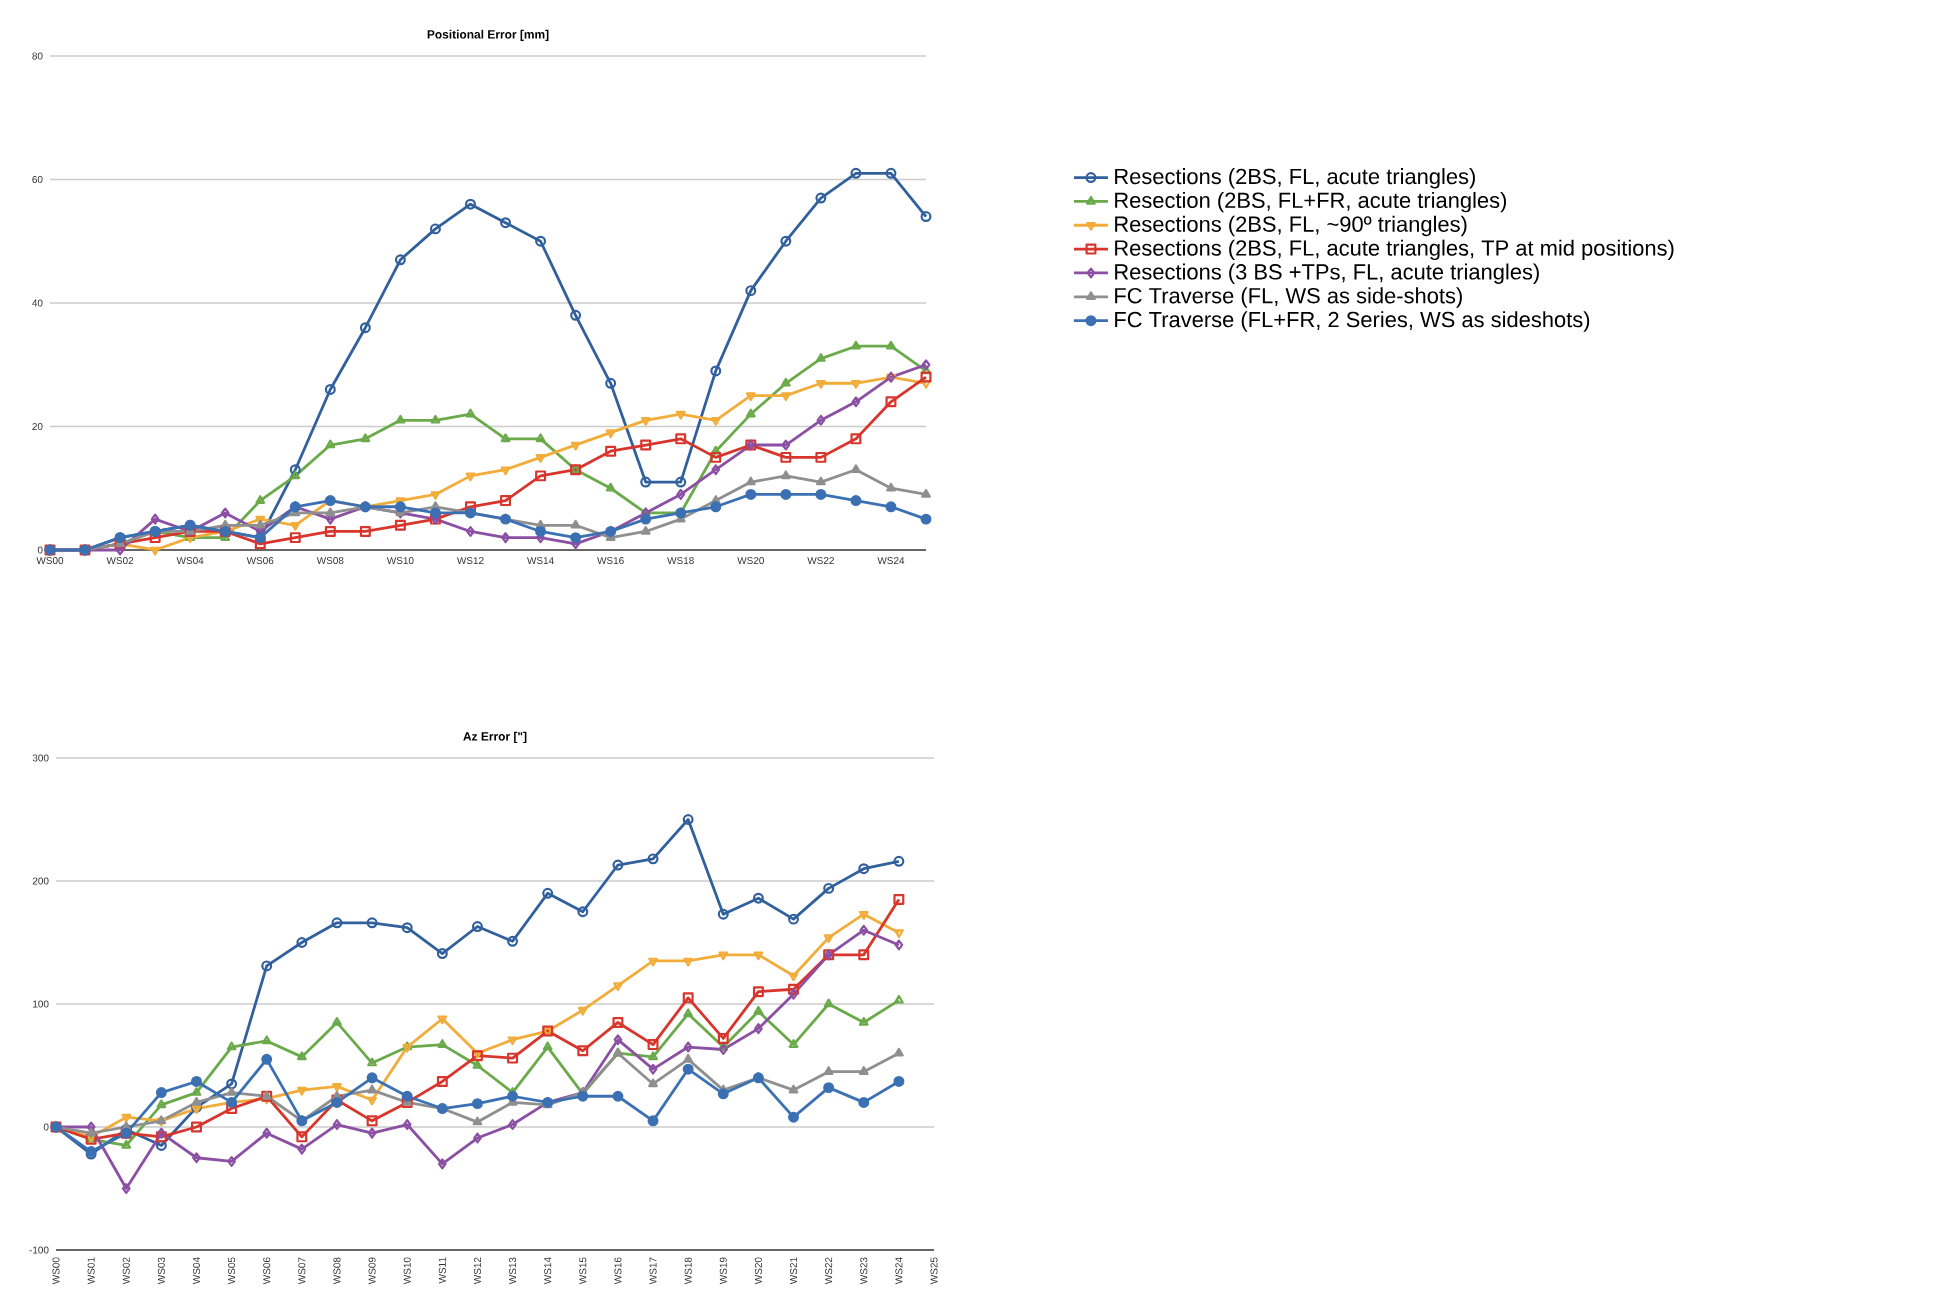 The width and height of the screenshot is (1946, 1298). What do you see at coordinates (1394, 250) in the screenshot?
I see `legend-label: Resections (2BS, FL, acute triangles, TP at mid positions)` at bounding box center [1394, 250].